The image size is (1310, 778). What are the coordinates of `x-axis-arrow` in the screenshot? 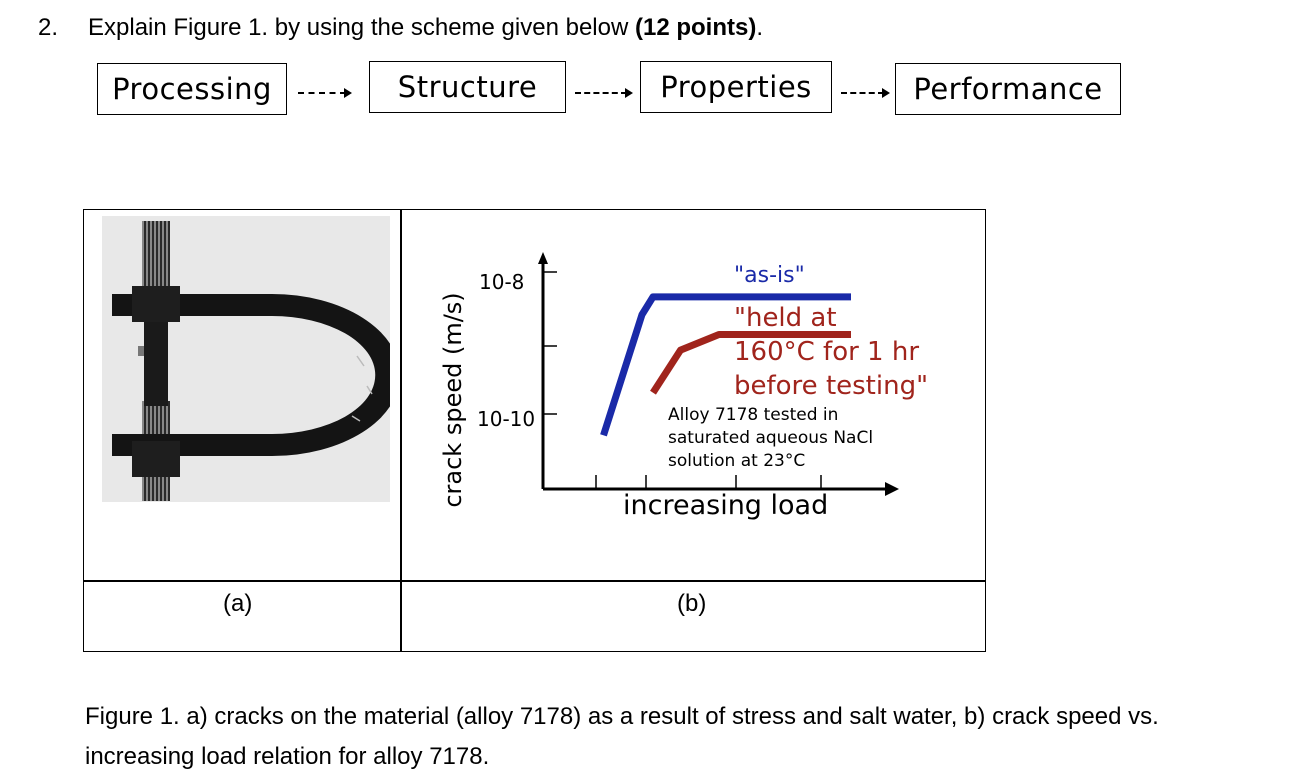 It's located at (892, 489).